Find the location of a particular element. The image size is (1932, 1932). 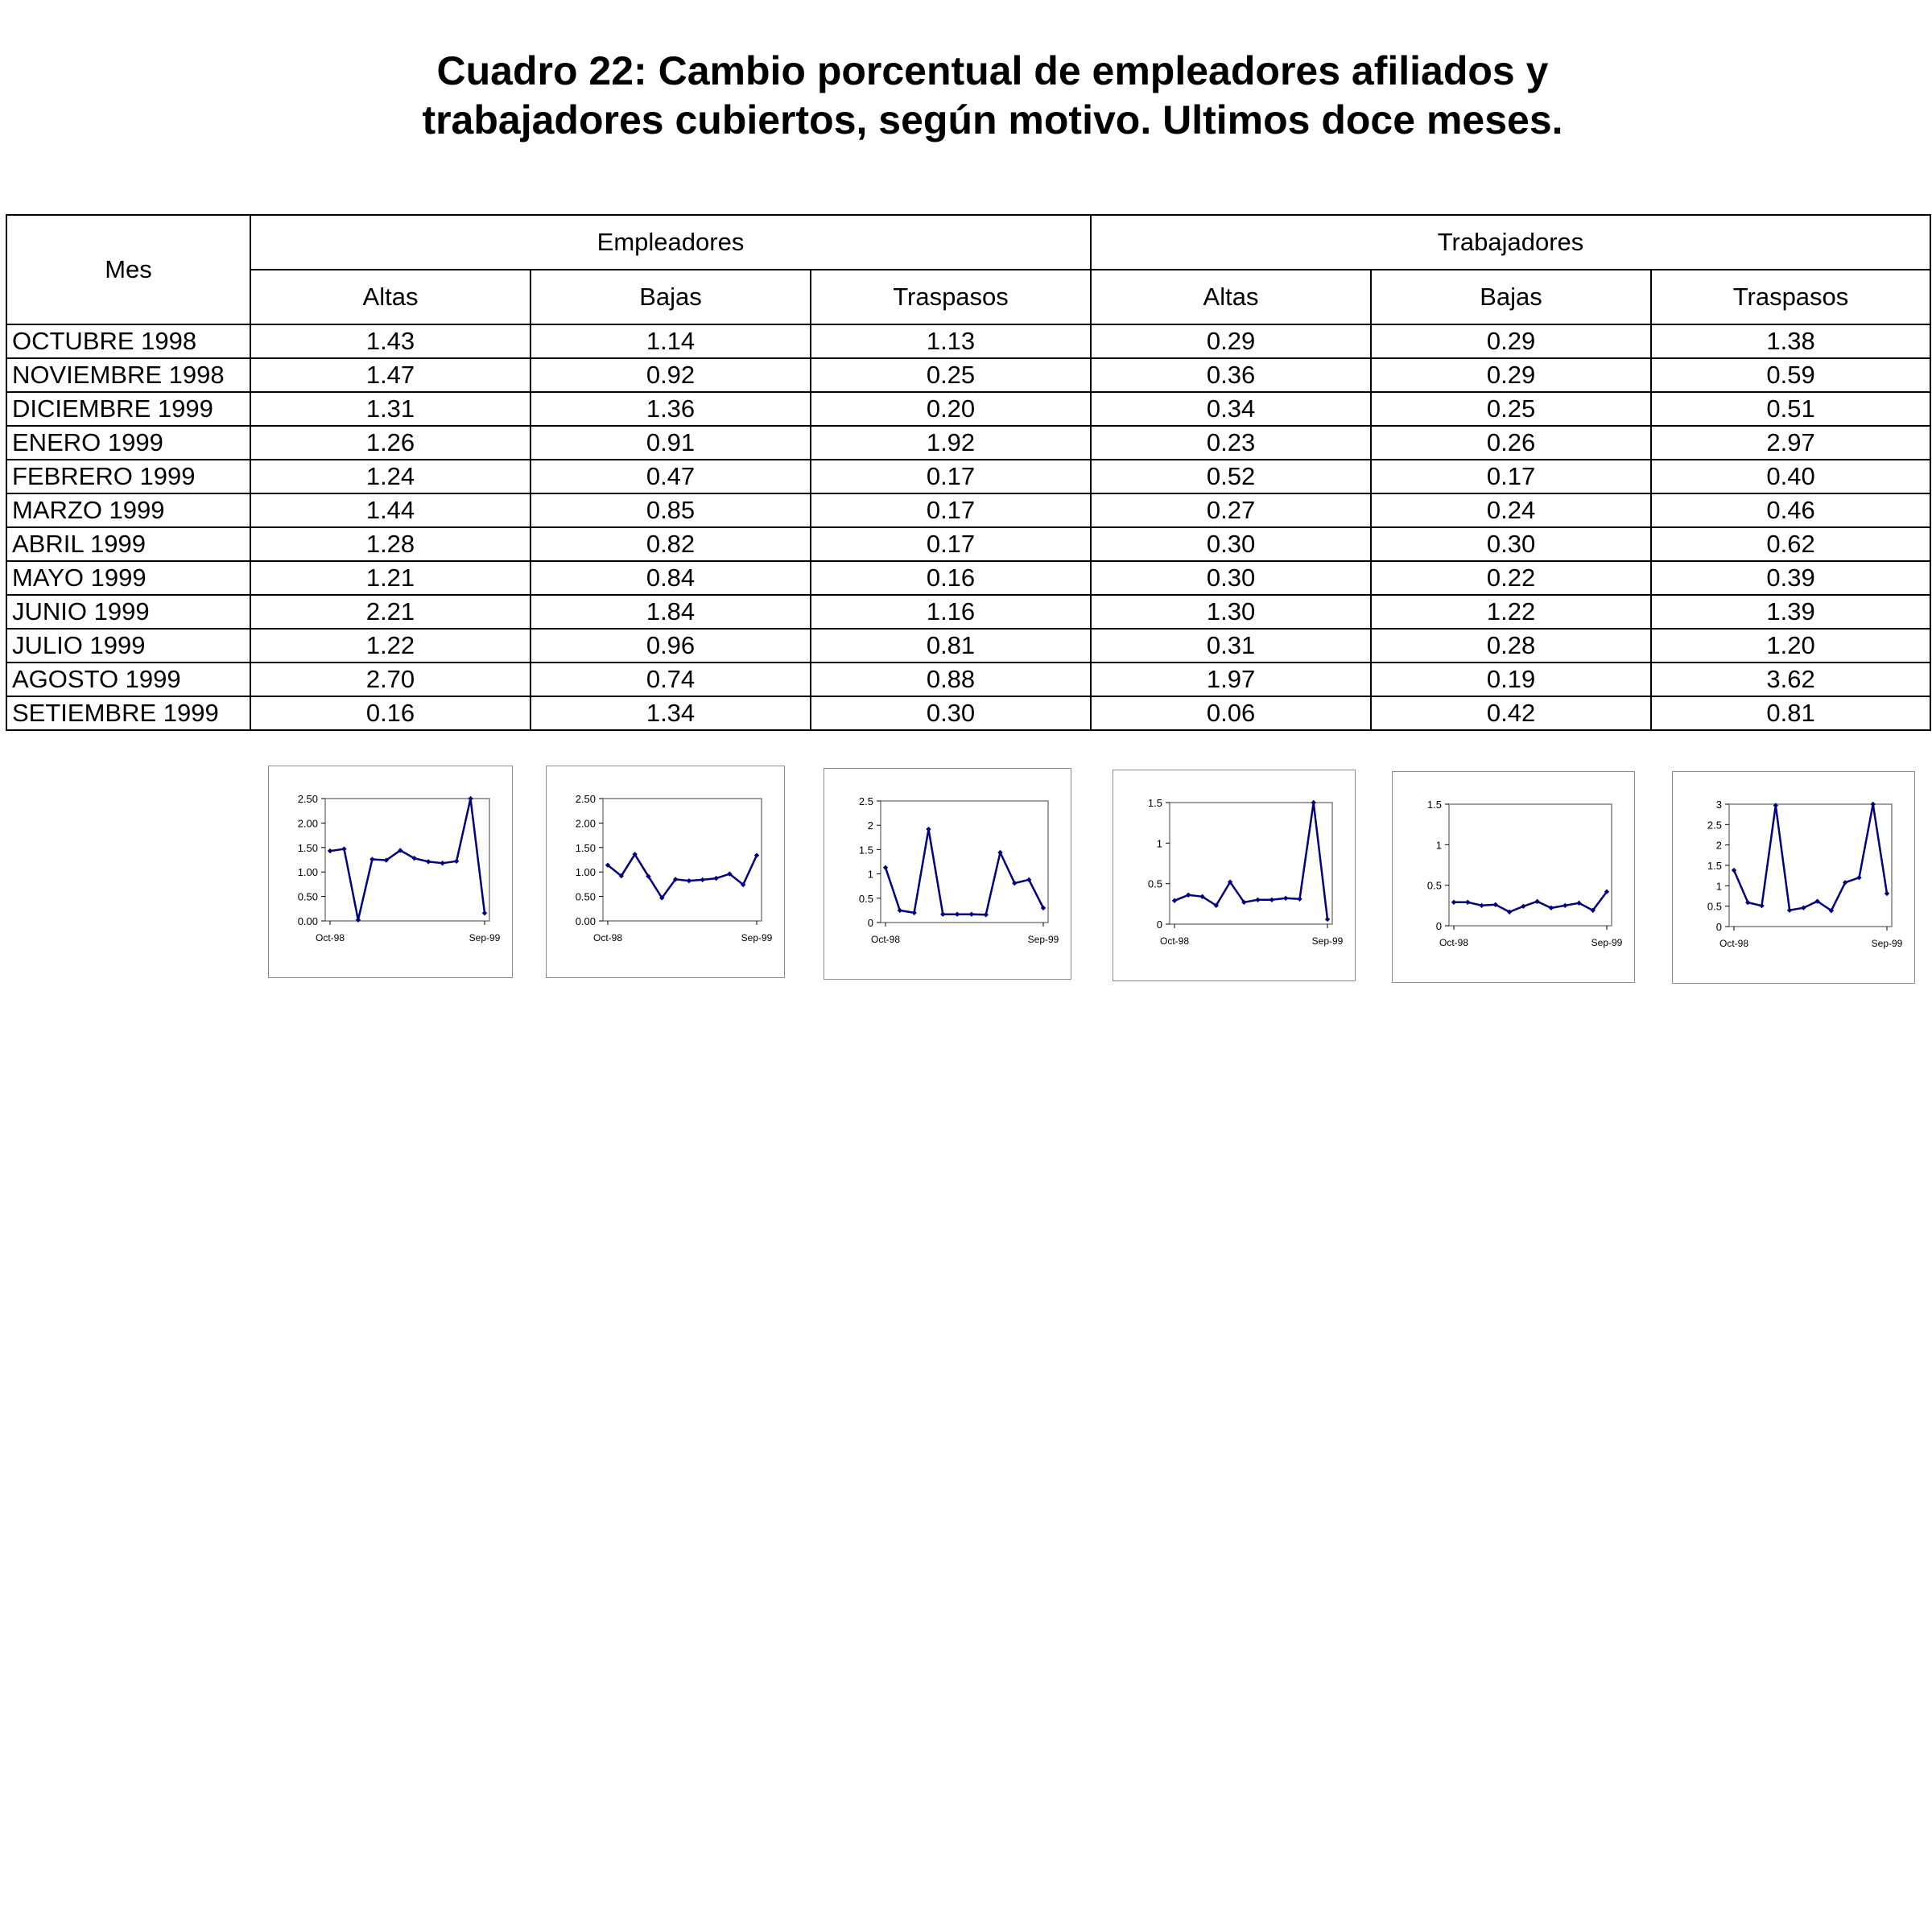

cell-trabajadores-altas: 1.30 is located at coordinates (1231, 612).